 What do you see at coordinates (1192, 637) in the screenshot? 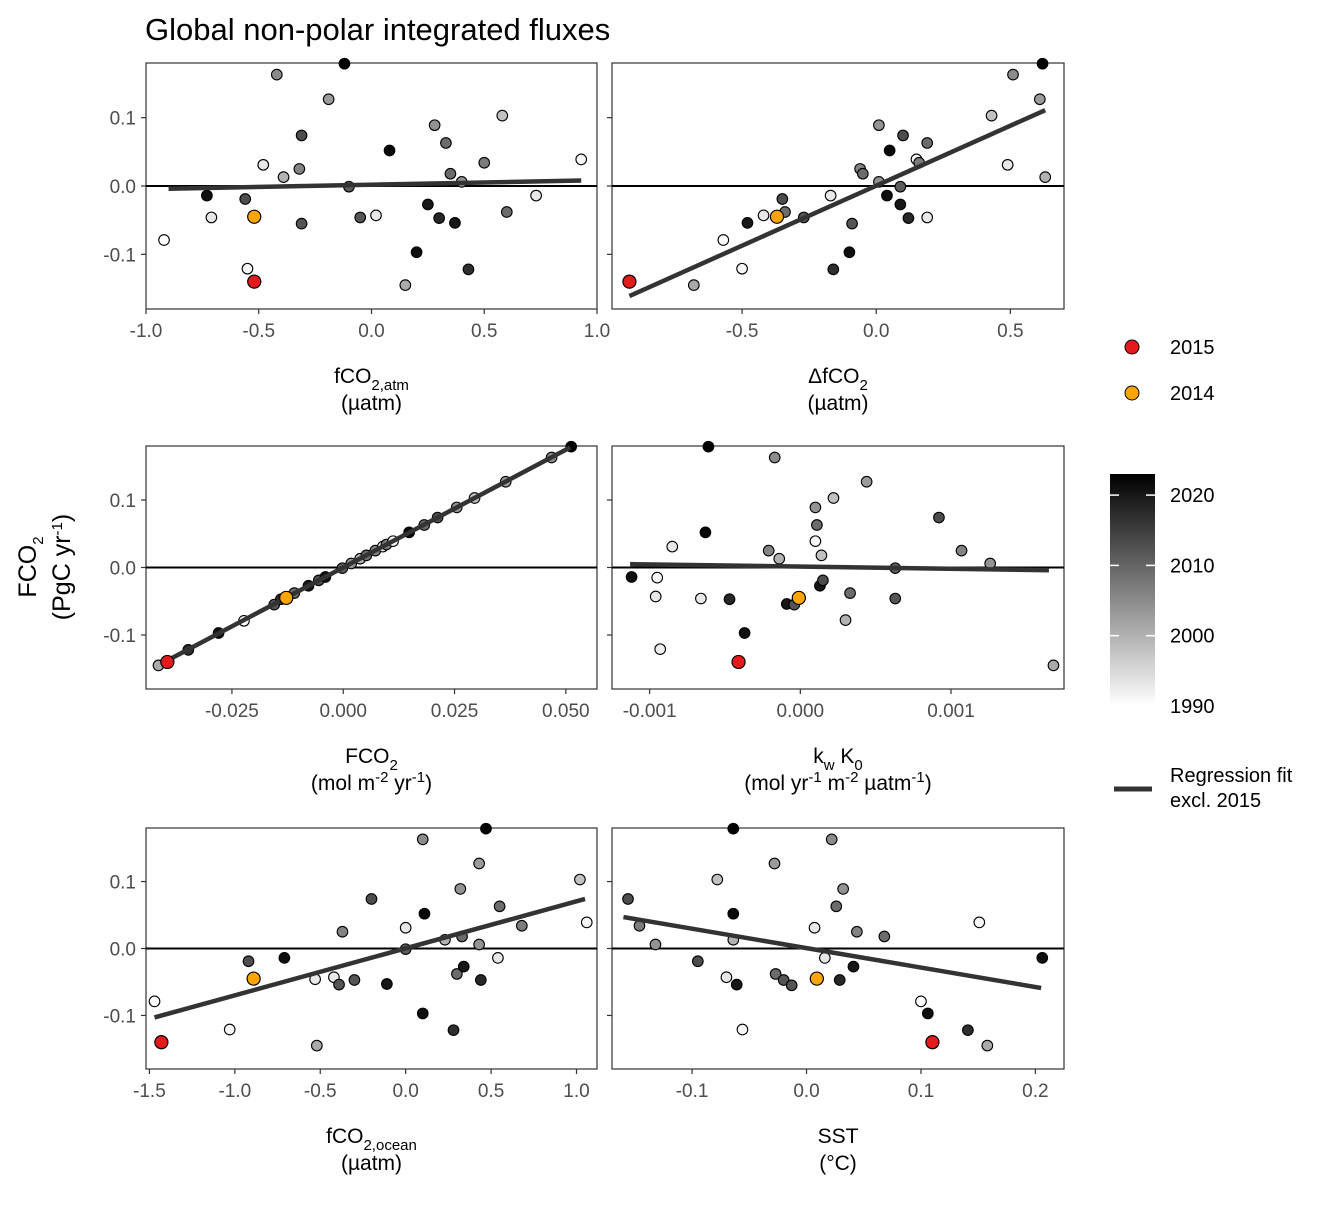
I see `colorbar-tick-label: 2000` at bounding box center [1192, 637].